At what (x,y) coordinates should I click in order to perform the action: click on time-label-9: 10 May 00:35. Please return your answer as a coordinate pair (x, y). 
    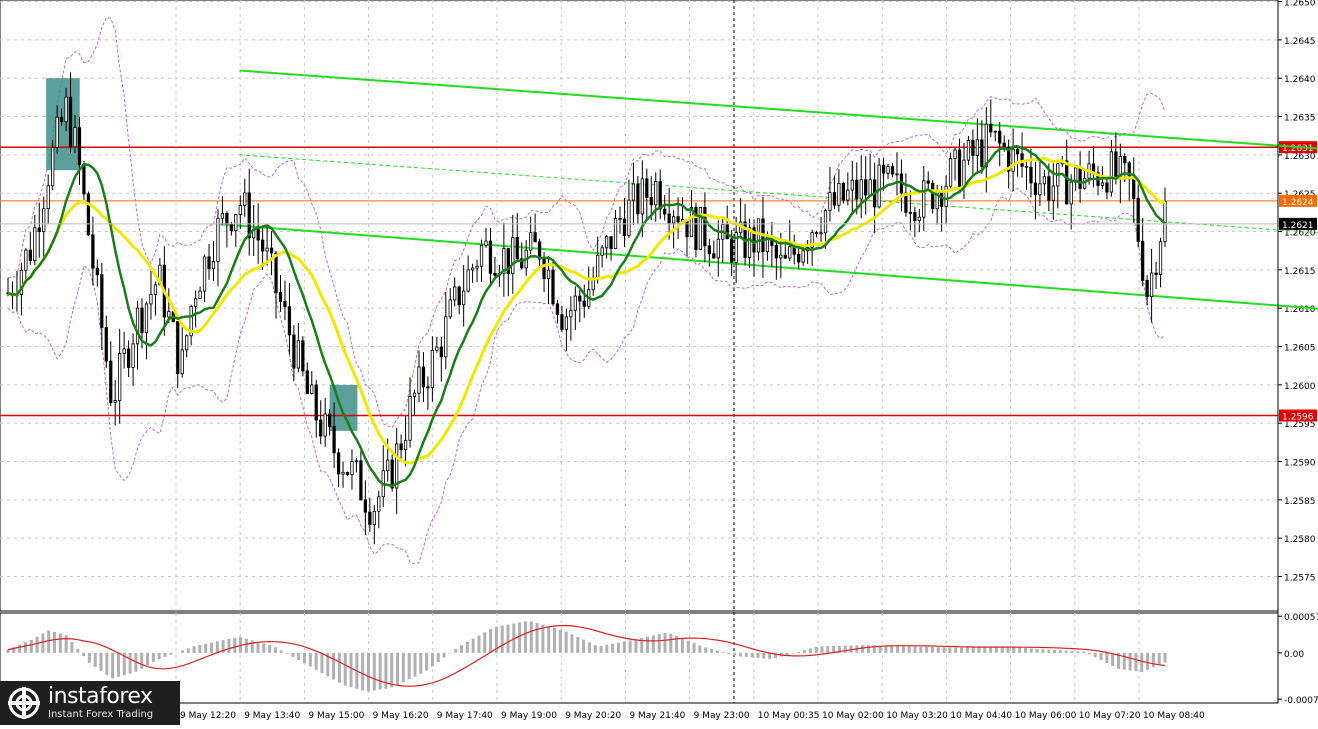
    Looking at the image, I should click on (789, 716).